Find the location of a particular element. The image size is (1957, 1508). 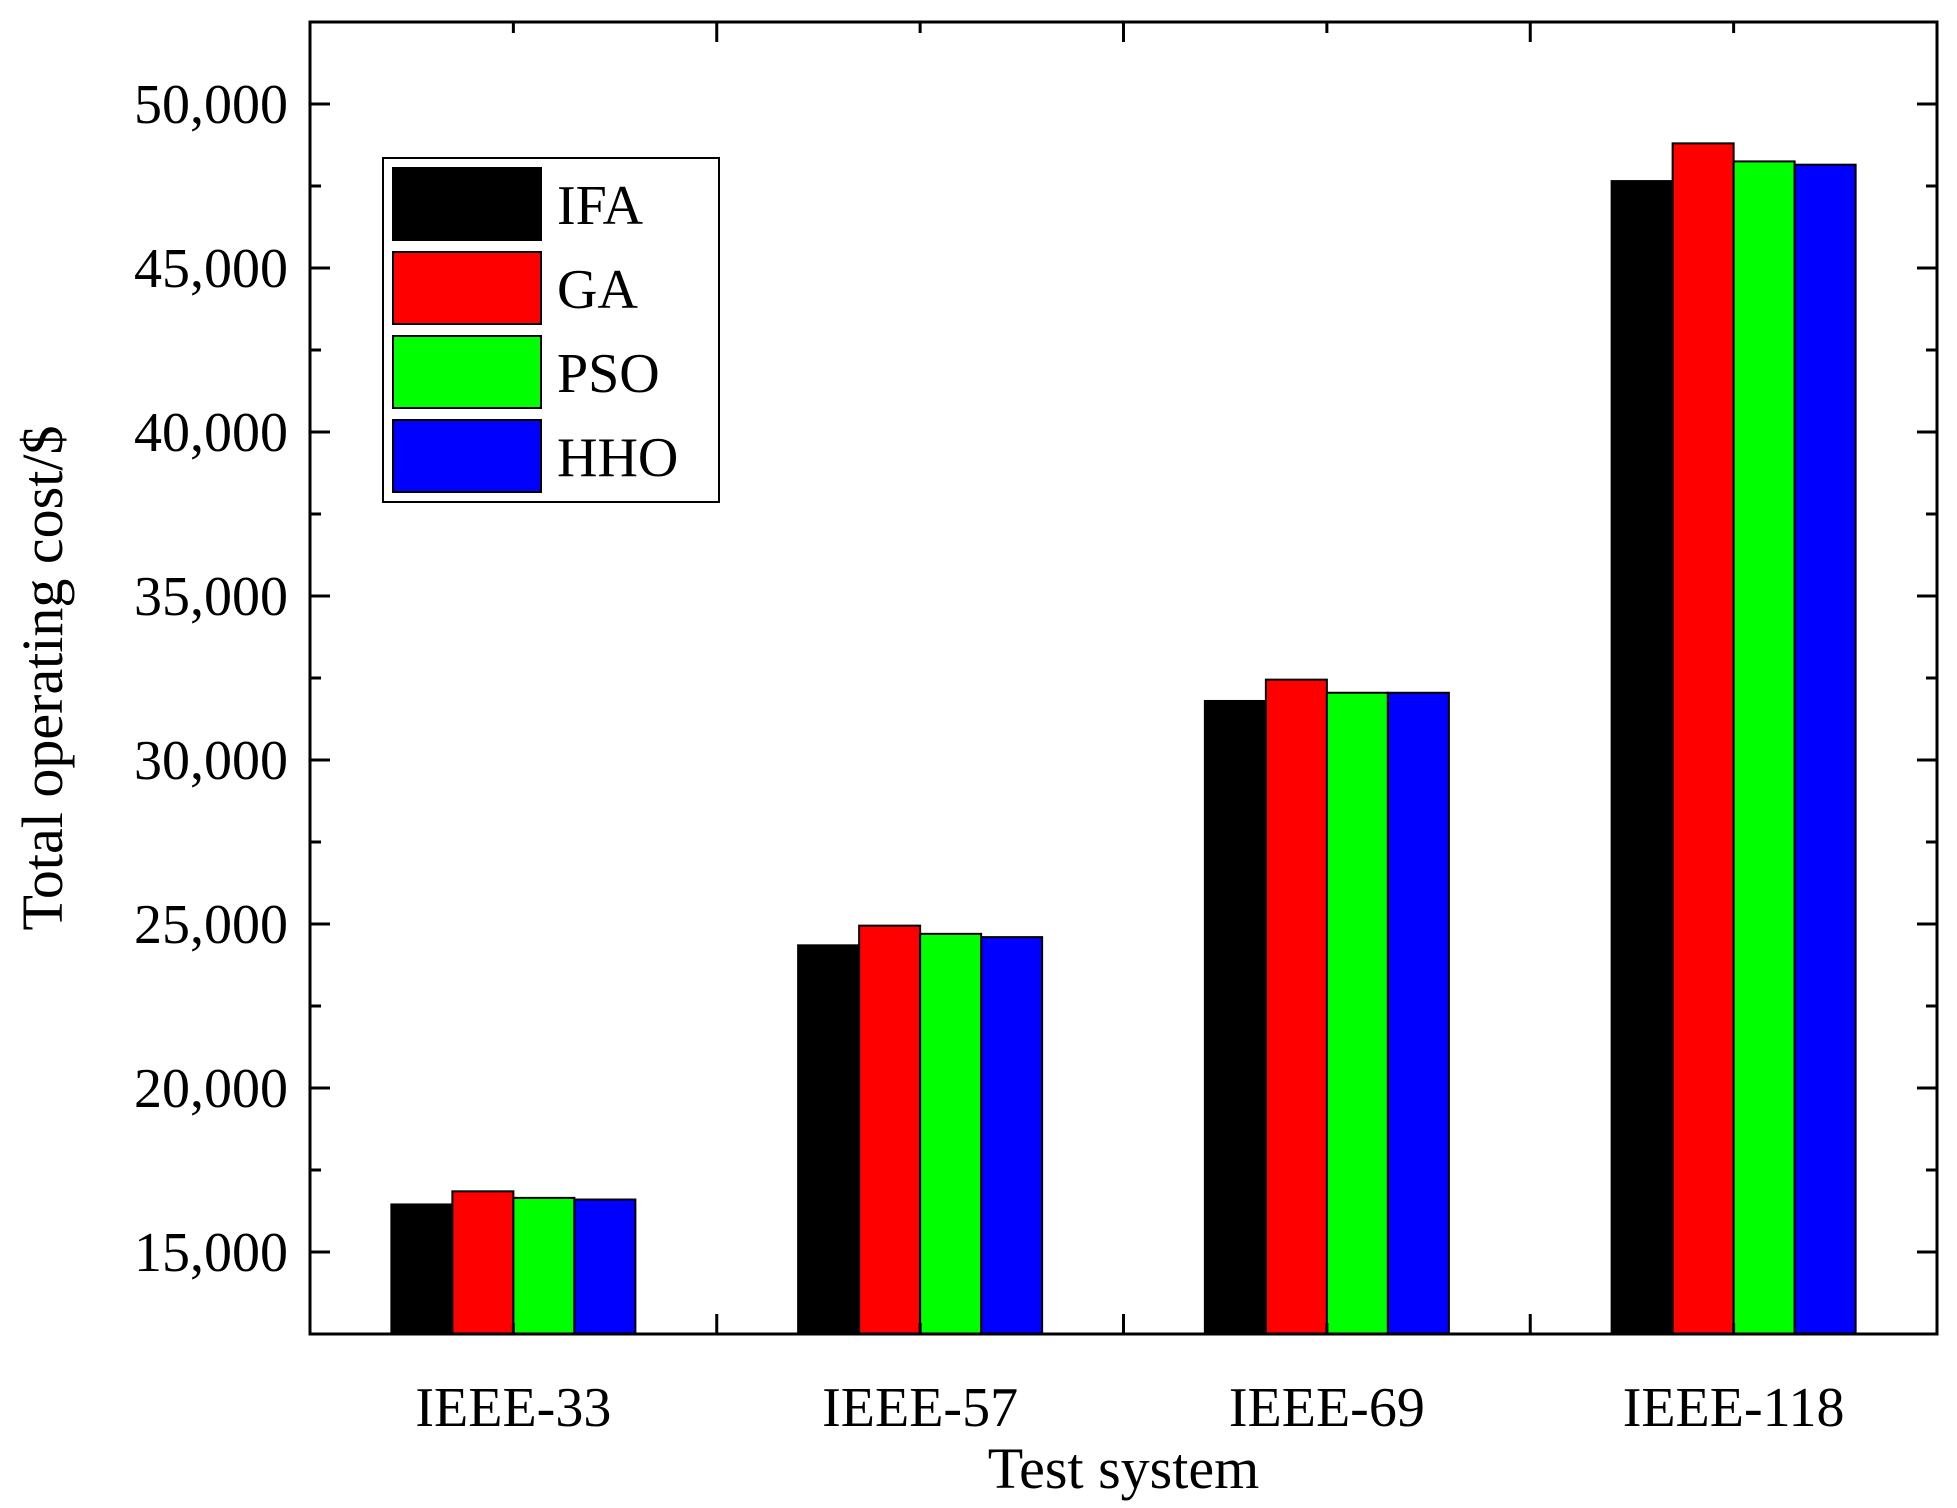

y-axis-title: Total operating cost/$ is located at coordinates (42, 678).